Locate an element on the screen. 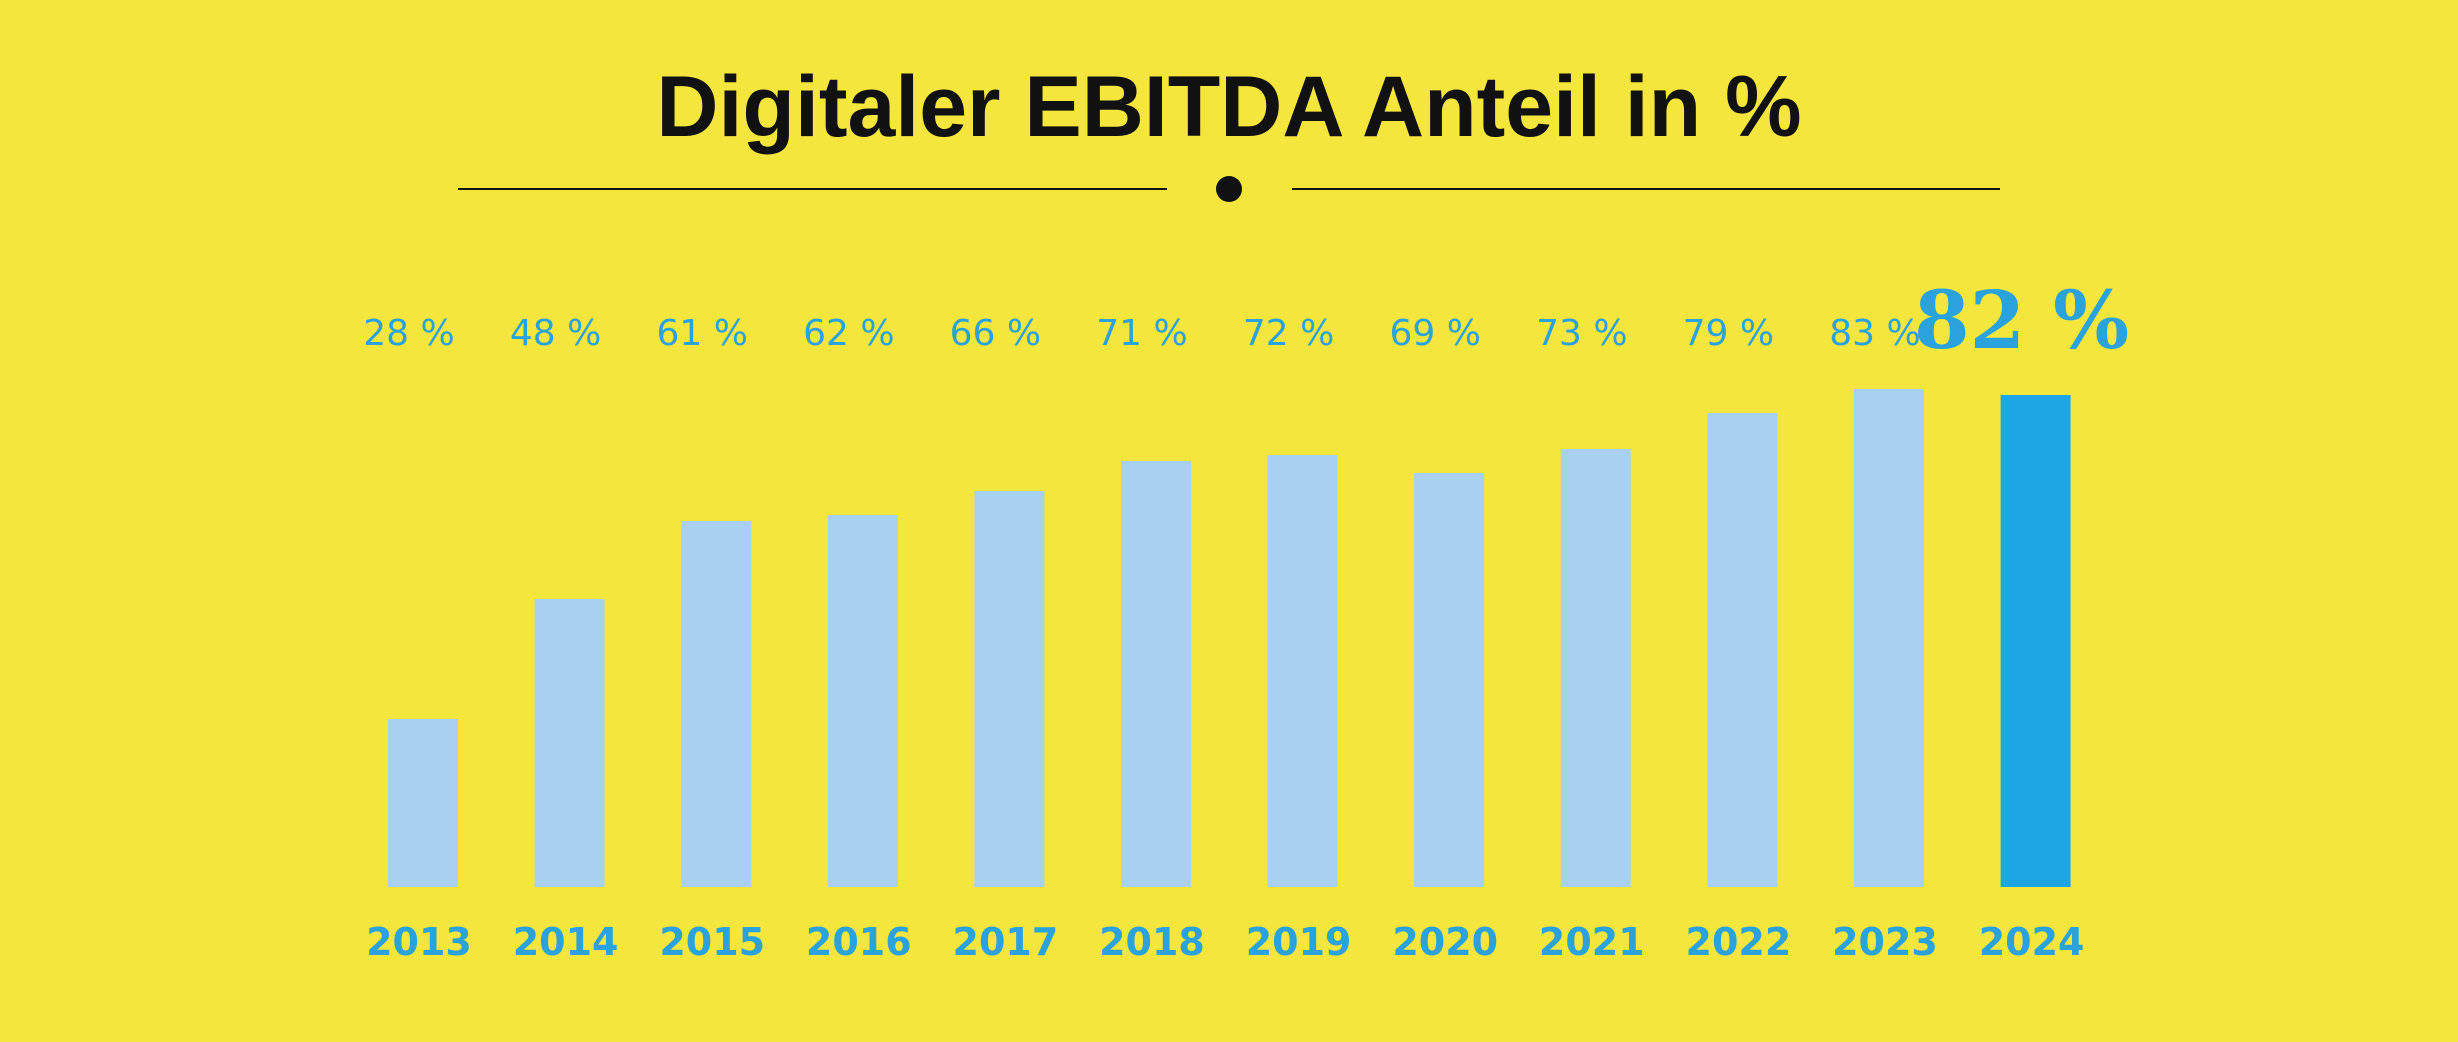  category-label-2013: 2013 is located at coordinates (419, 942).